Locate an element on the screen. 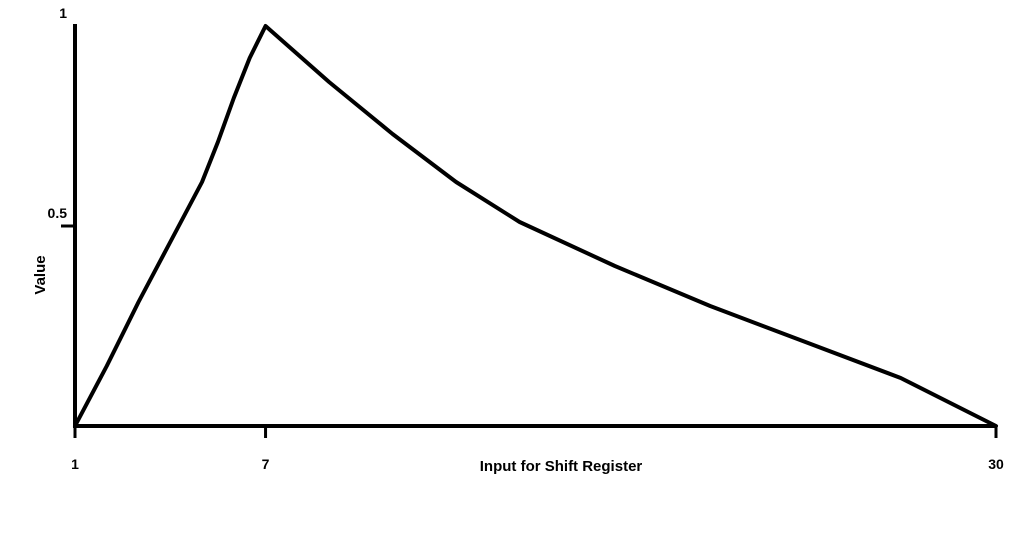  x-tick-label-1: 1 is located at coordinates (75, 464).